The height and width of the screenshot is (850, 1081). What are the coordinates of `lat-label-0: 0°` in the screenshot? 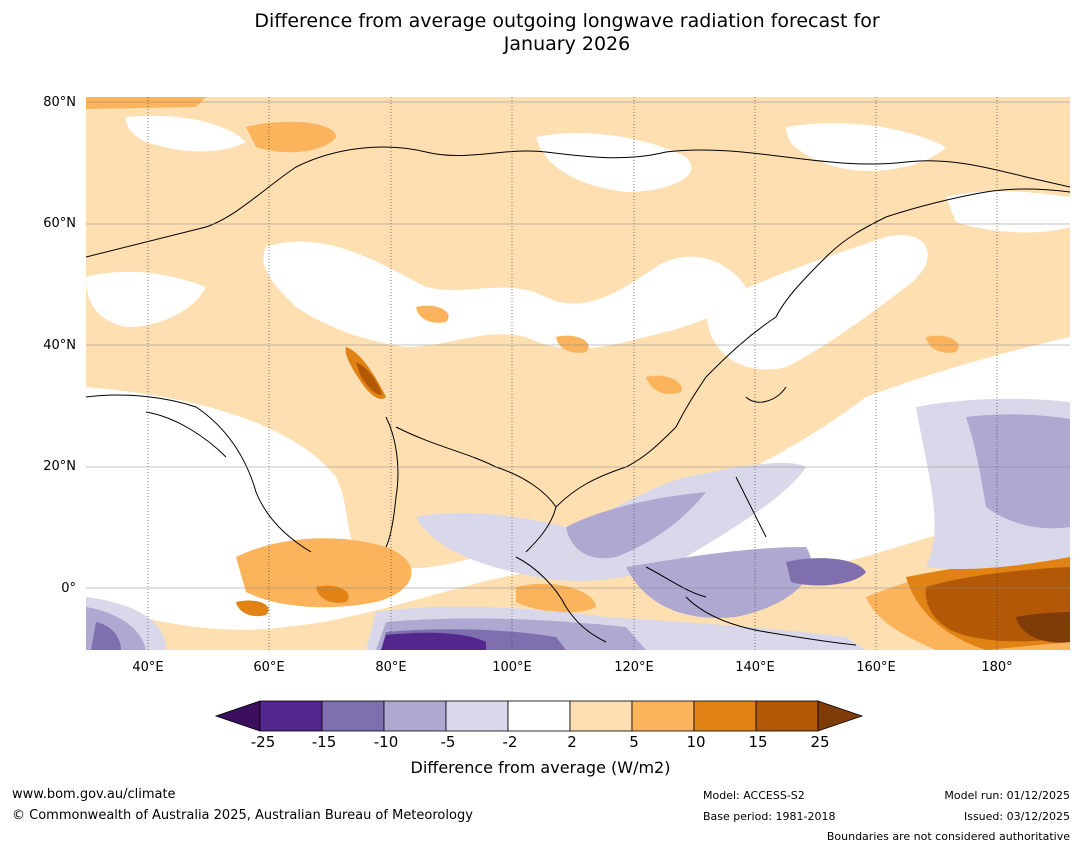 It's located at (68, 588).